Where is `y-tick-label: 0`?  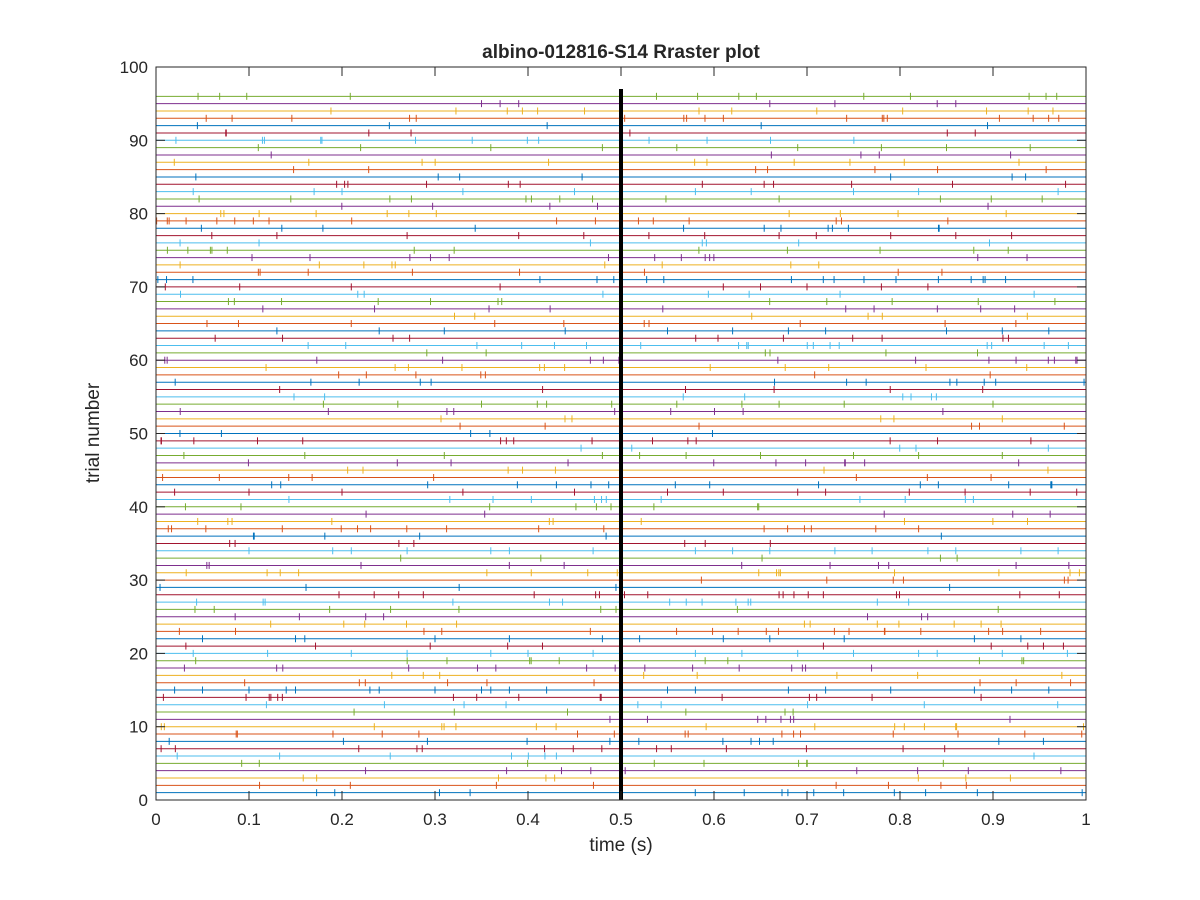 y-tick-label: 0 is located at coordinates (143, 800).